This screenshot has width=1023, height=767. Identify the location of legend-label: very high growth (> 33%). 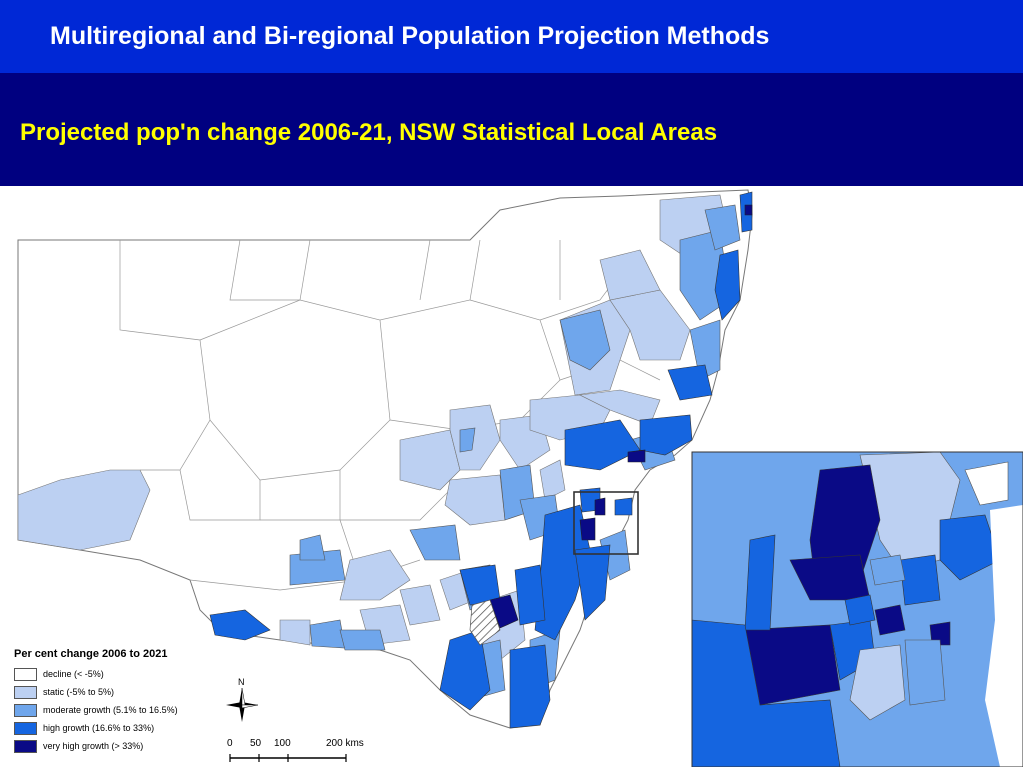
(93, 746).